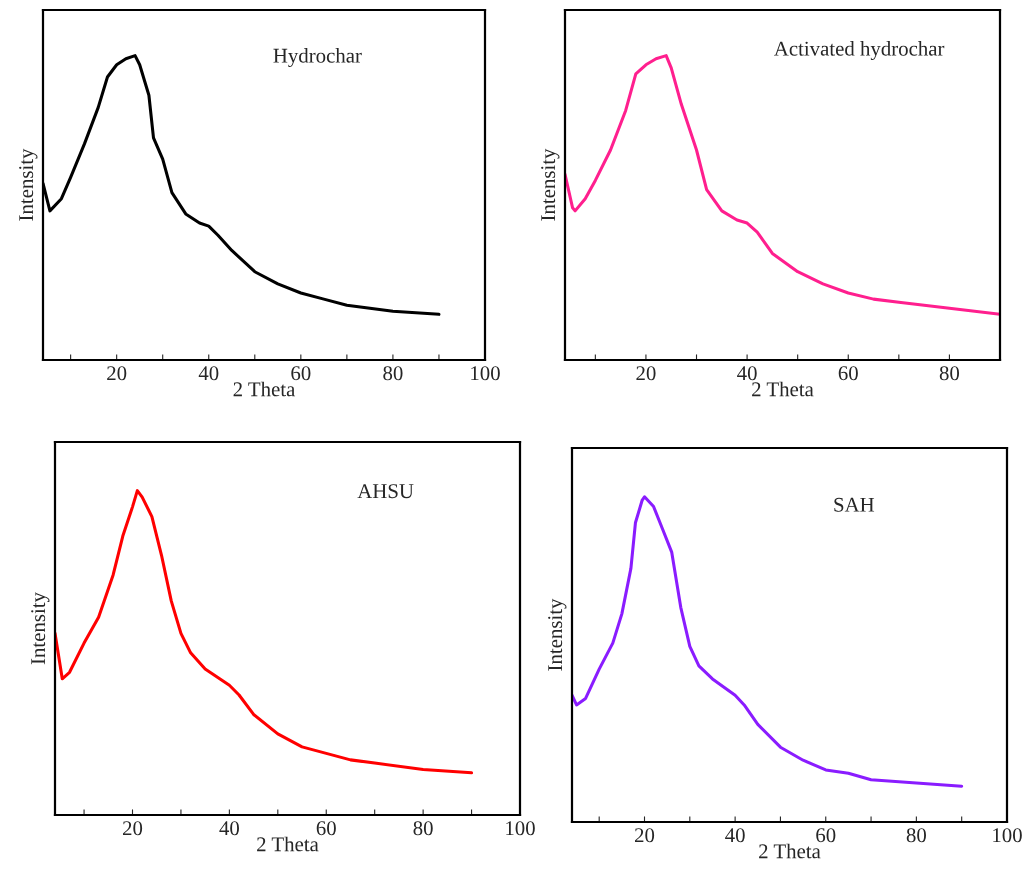  Describe the element at coordinates (385, 491) in the screenshot. I see `annotation: AHSU` at that location.